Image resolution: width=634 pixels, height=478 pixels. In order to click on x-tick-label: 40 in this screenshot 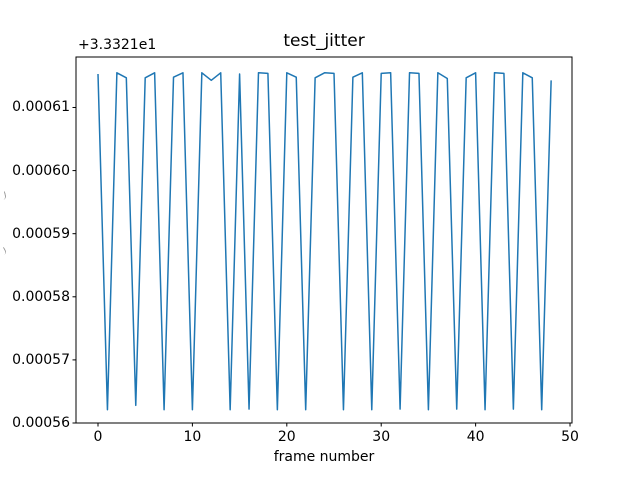, I will do `click(475, 437)`.